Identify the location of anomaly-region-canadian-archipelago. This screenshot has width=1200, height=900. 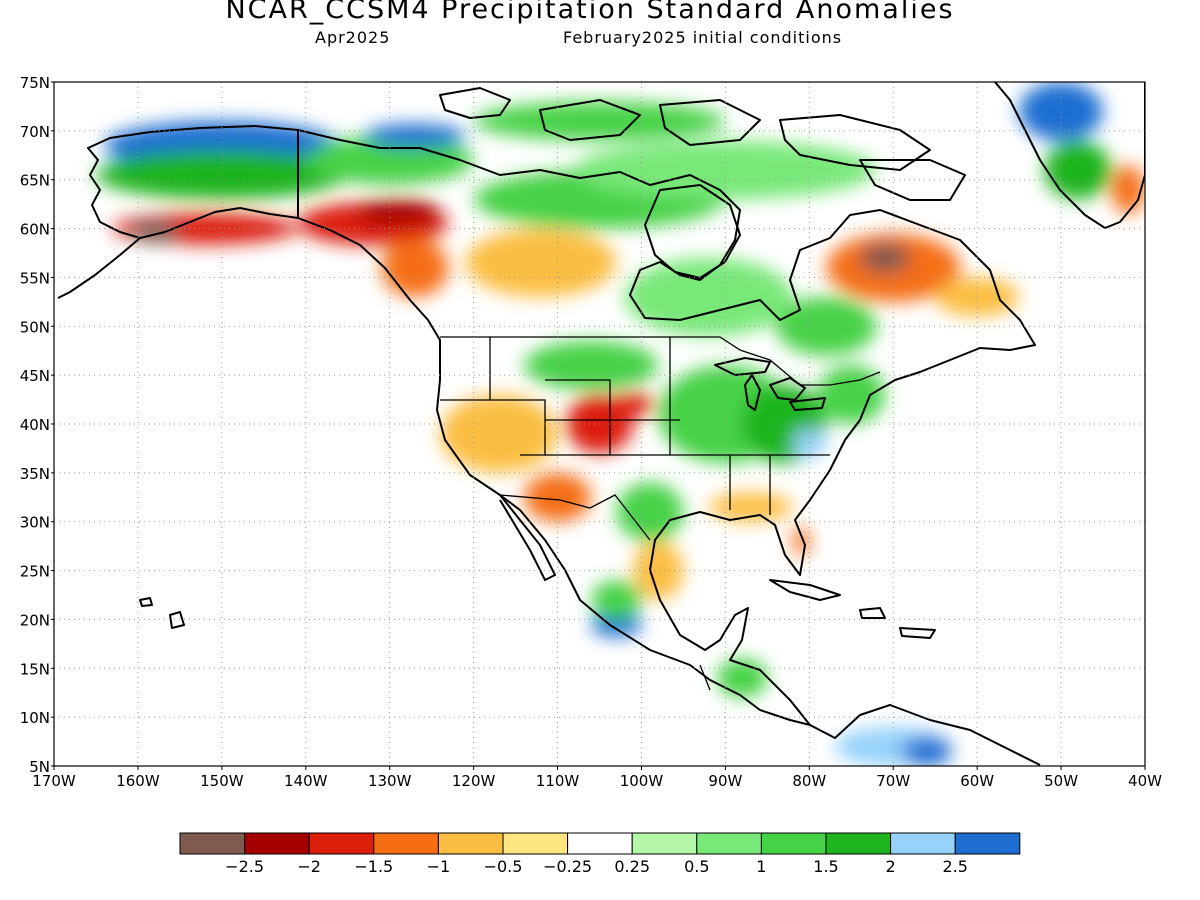
(599, 121).